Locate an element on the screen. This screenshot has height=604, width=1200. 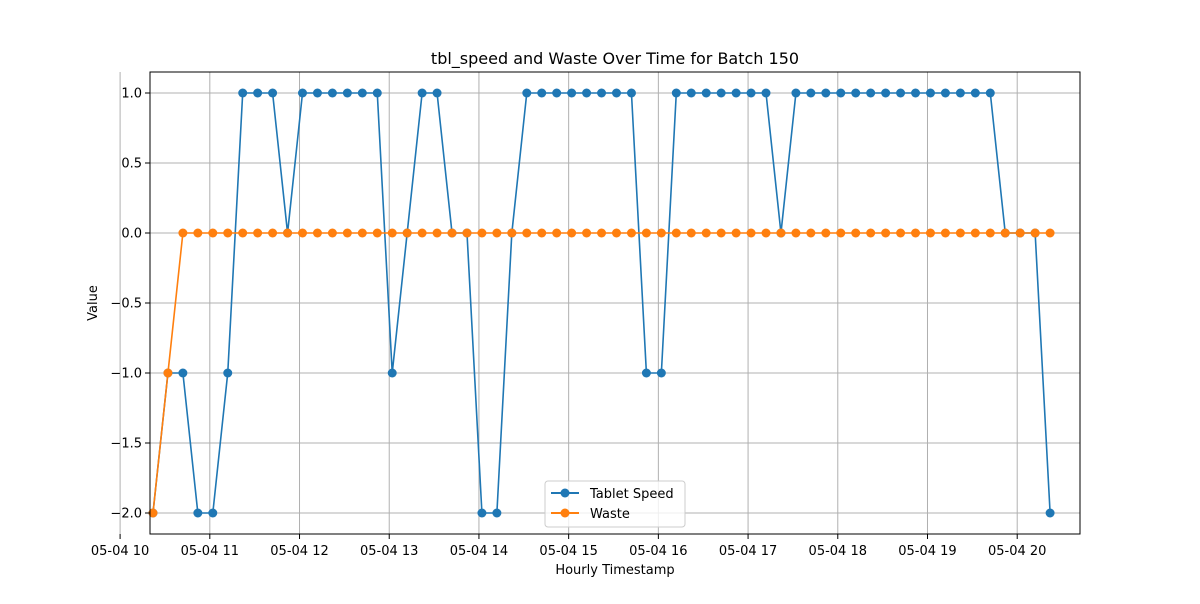
x-tick-label: 05-04 10 is located at coordinates (120, 551).